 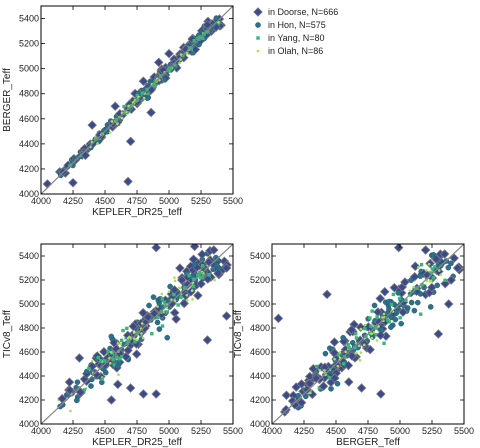 What do you see at coordinates (169, 431) in the screenshot?
I see `x-tick-label: 5000` at bounding box center [169, 431].